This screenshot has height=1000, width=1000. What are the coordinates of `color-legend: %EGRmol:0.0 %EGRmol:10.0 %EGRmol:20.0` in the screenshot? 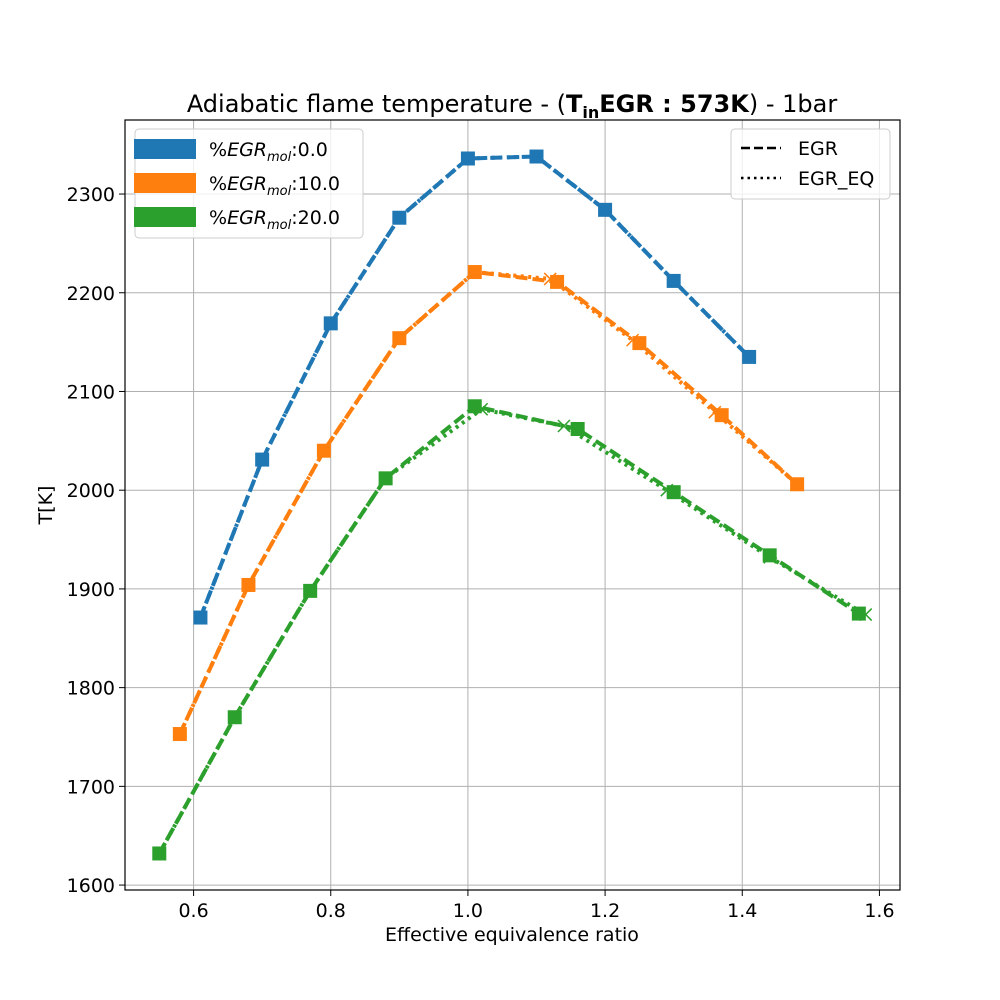 It's located at (249, 183).